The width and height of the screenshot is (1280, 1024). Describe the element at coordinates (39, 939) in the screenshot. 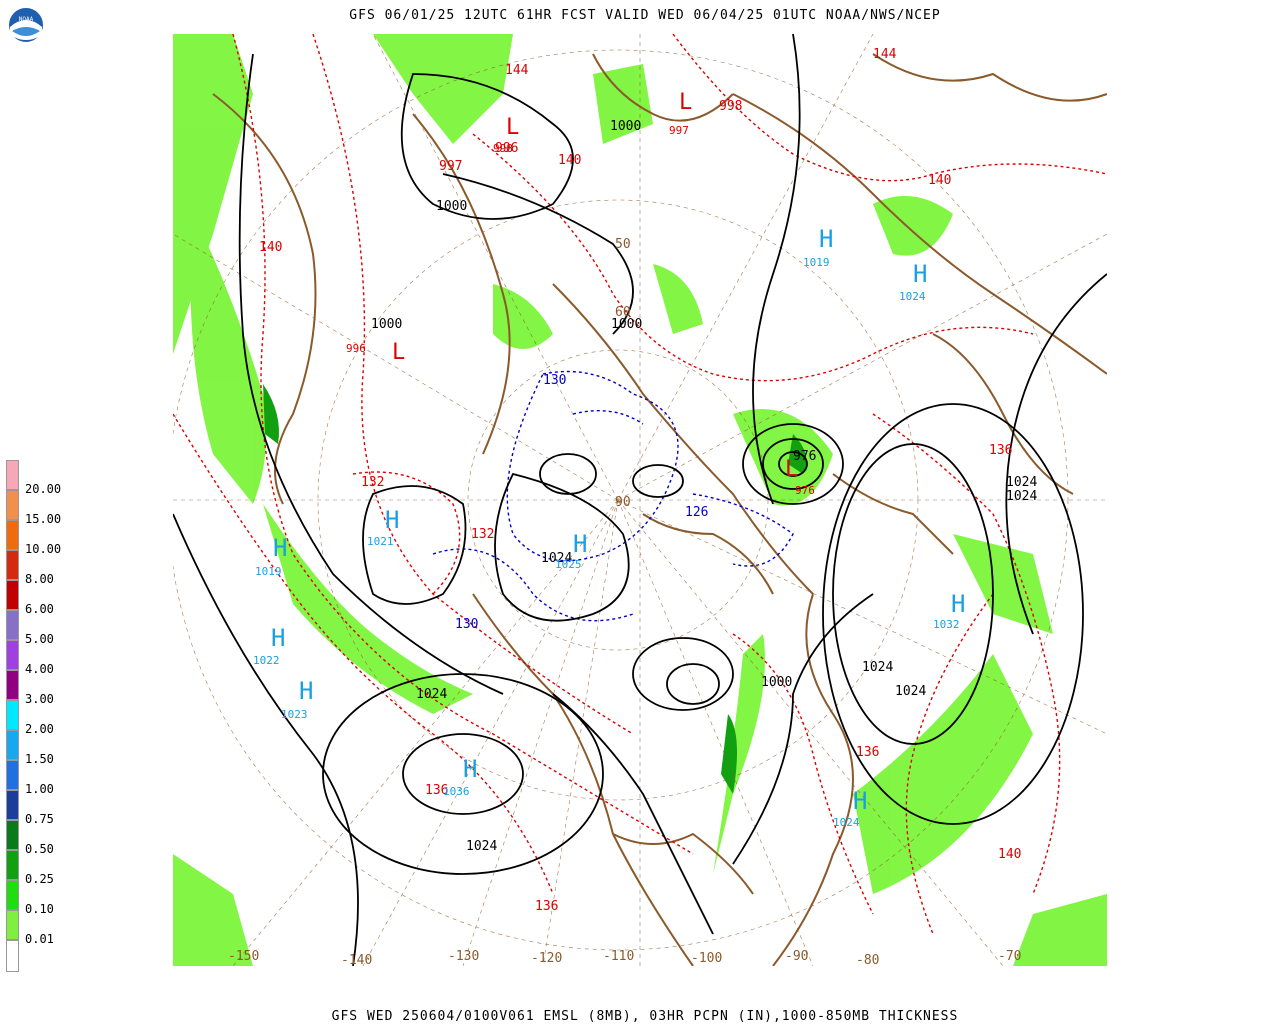

I see `legend-label: 0.01` at that location.